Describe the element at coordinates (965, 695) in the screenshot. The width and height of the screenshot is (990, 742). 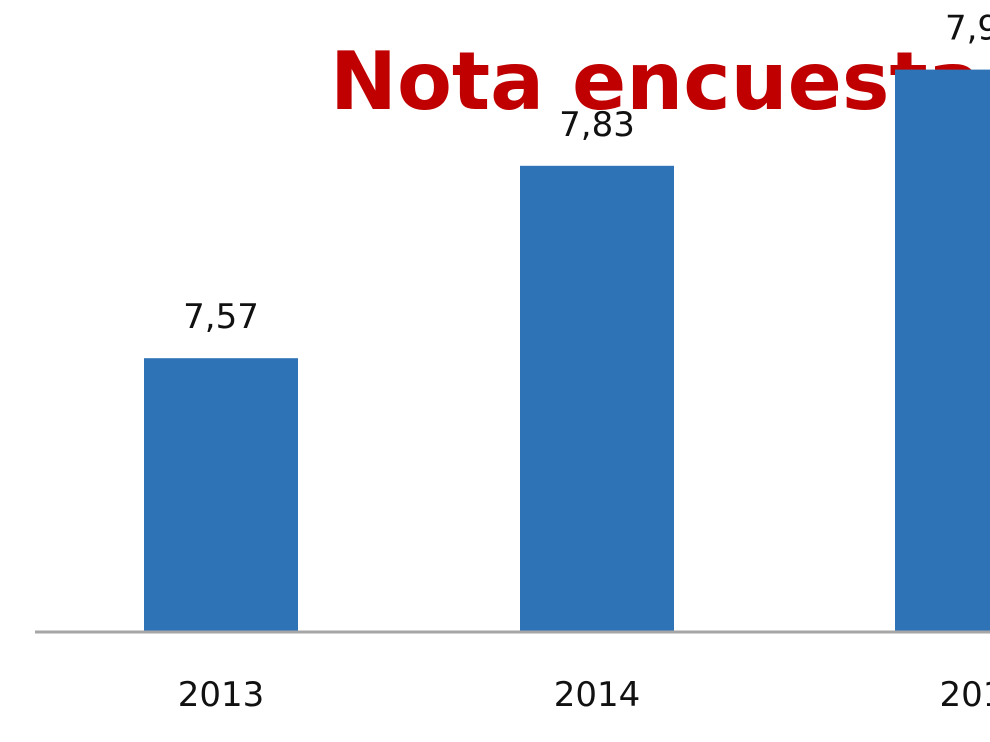
I see `x-tick-label-2015: 201` at that location.